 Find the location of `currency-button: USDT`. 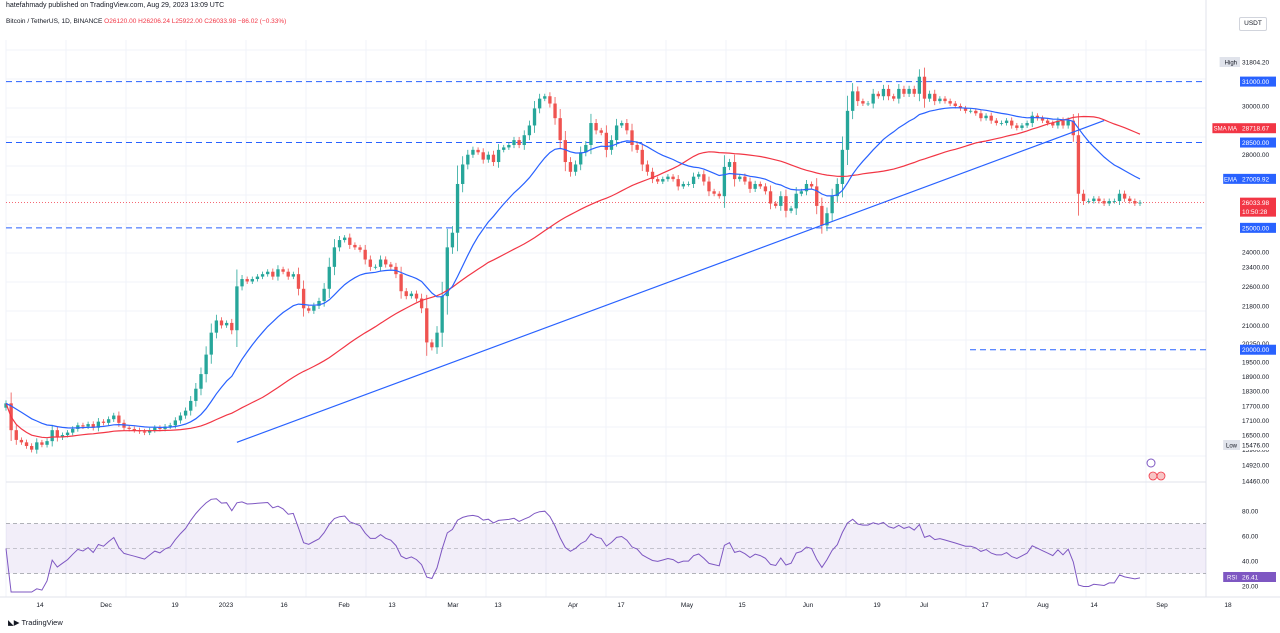

currency-button: USDT is located at coordinates (1253, 24).